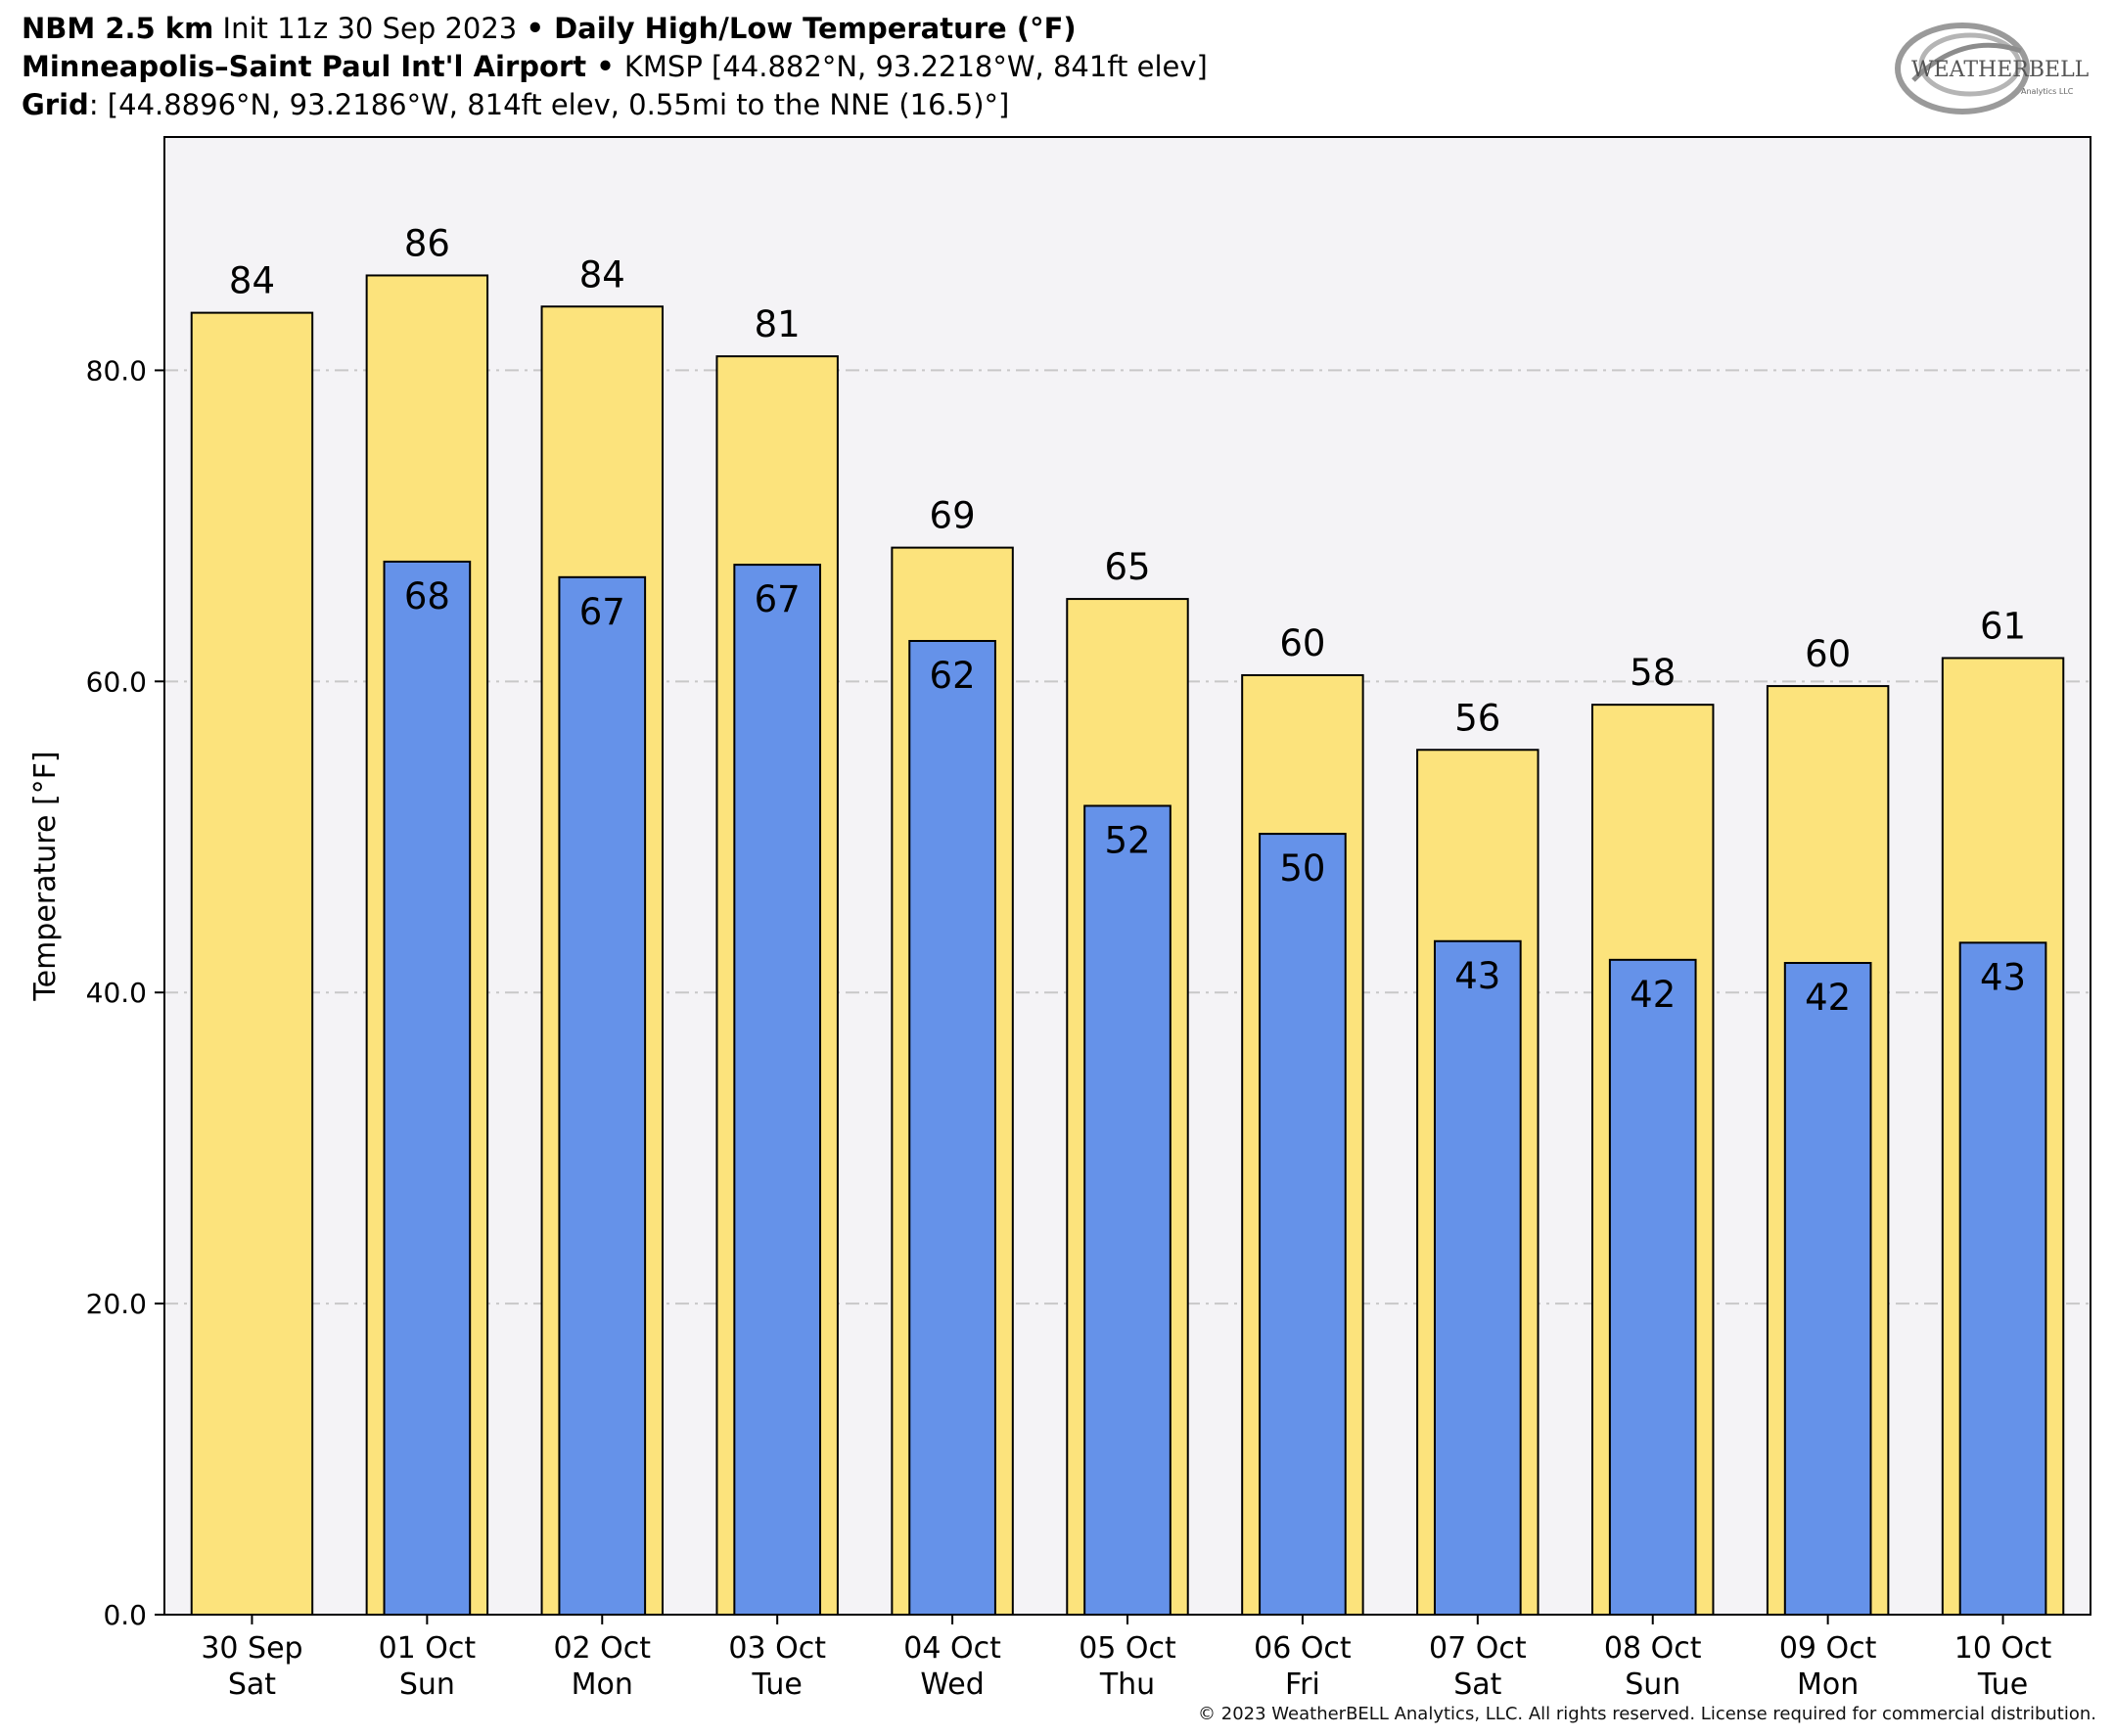  What do you see at coordinates (1128, 1648) in the screenshot?
I see `x-tick-date: 05 Oct` at bounding box center [1128, 1648].